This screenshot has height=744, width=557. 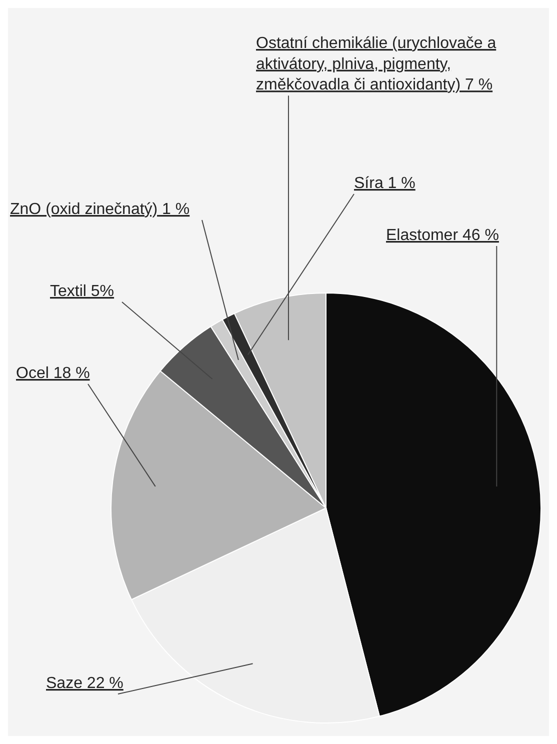 I want to click on slice-label: Saze 22 %, so click(x=85, y=683).